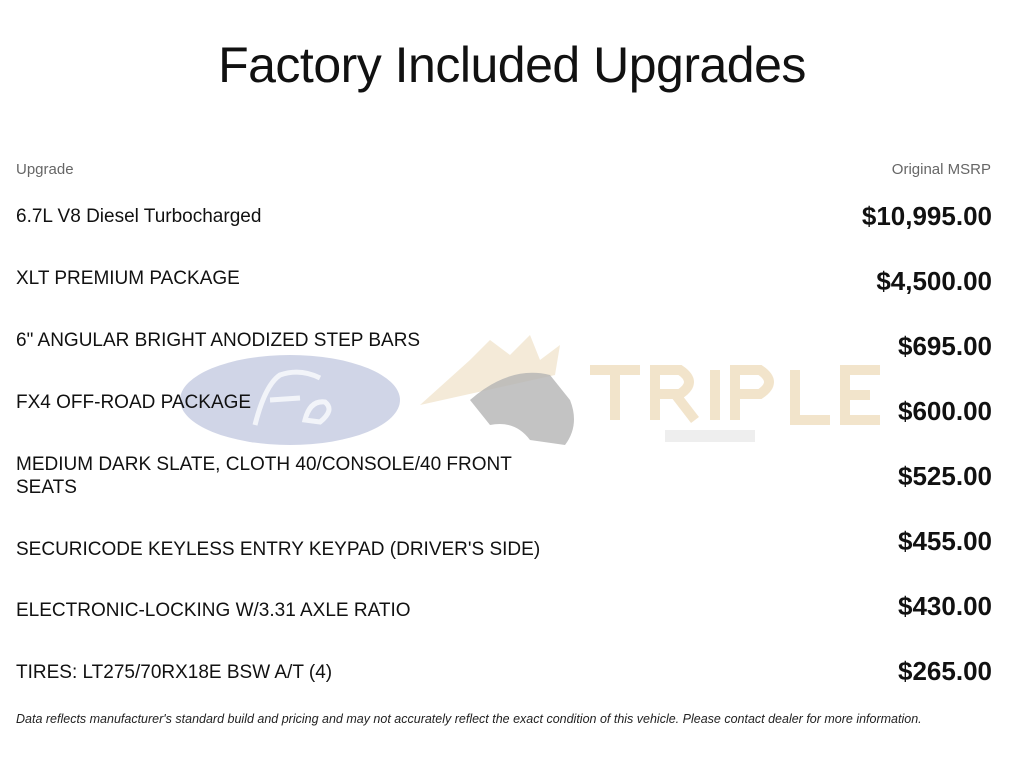  Describe the element at coordinates (926, 216) in the screenshot. I see `upgrade-price: $10,995.00` at that location.